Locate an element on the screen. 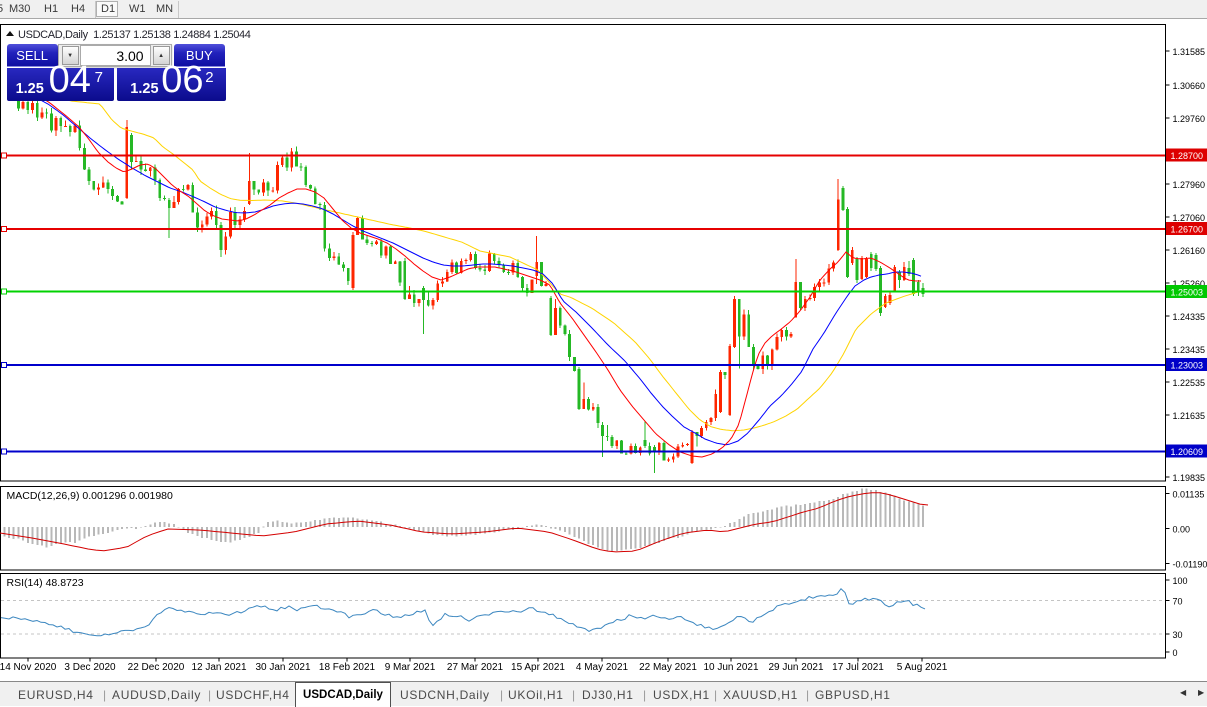 This screenshot has width=1207, height=707. svg-text: 1.30660 is located at coordinates (1189, 86).